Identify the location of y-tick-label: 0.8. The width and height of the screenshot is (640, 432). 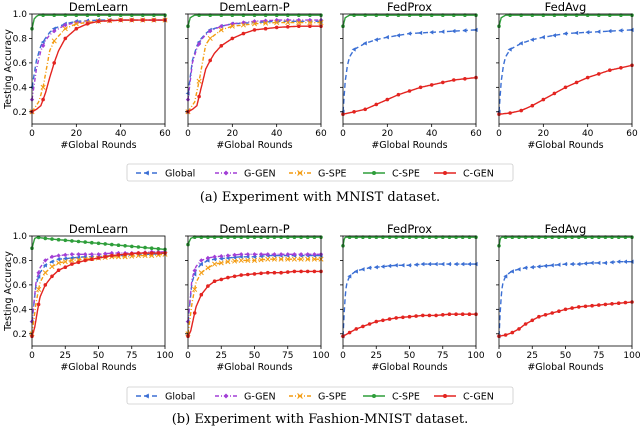
(20, 261).